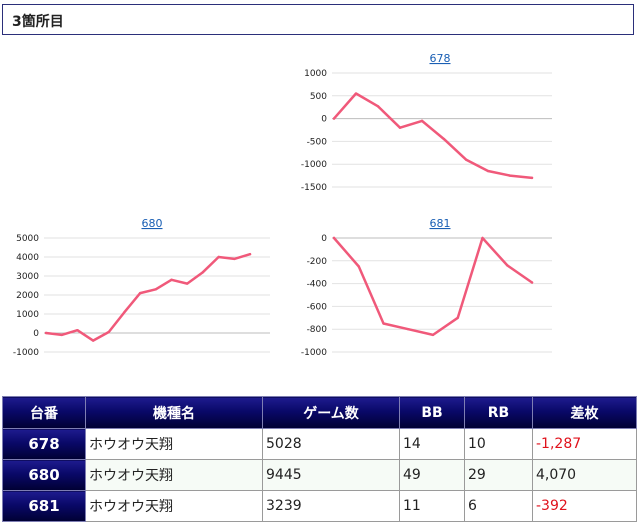 Image resolution: width=640 pixels, height=523 pixels. What do you see at coordinates (318, 97) in the screenshot?
I see `y-tick-label: 500` at bounding box center [318, 97].